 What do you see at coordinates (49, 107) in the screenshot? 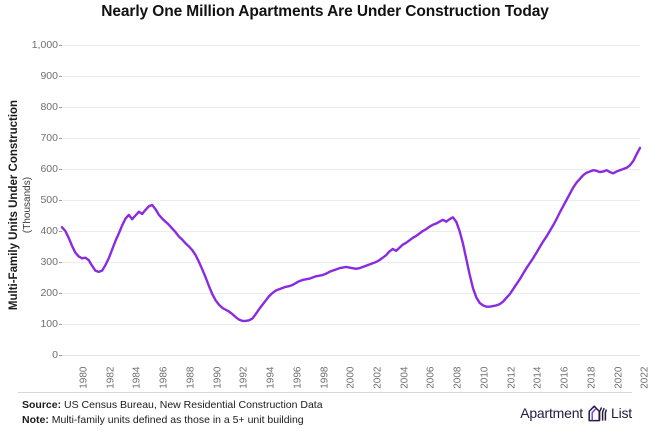
I see `y-axis-tick-label: 800` at bounding box center [49, 107].